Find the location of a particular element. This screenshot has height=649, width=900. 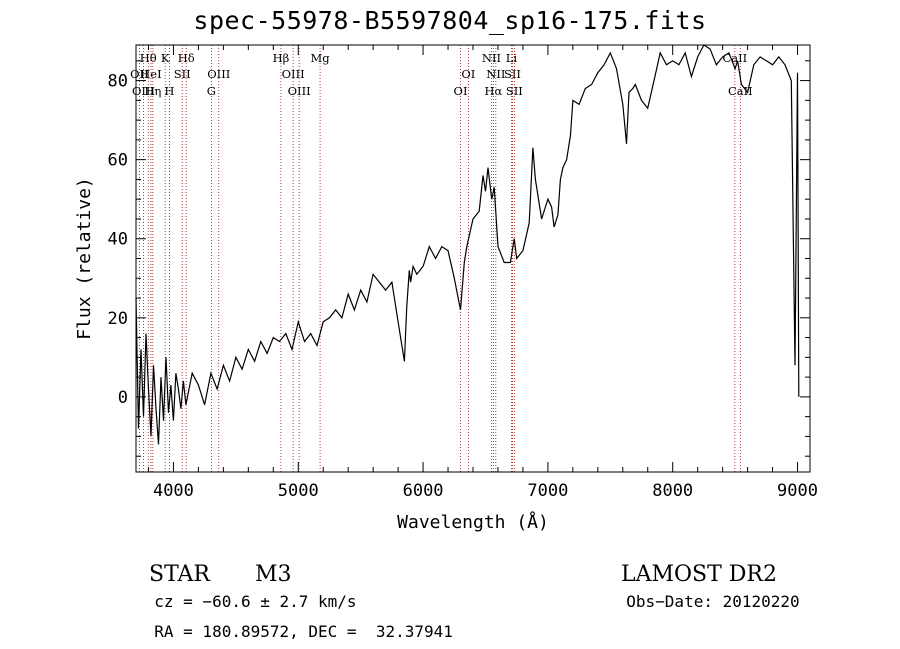

x-tick-label: 5000 is located at coordinates (298, 491).